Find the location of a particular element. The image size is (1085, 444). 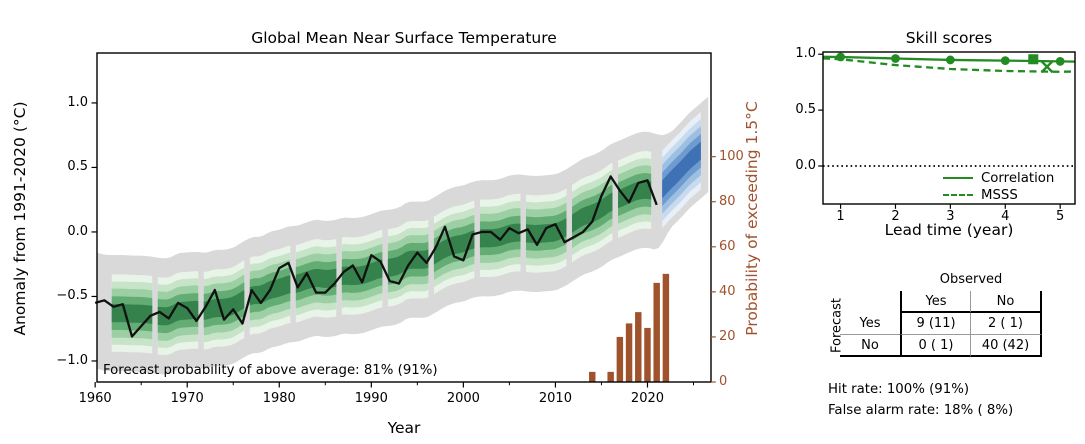

skill-chart is located at coordinates (947, 130).